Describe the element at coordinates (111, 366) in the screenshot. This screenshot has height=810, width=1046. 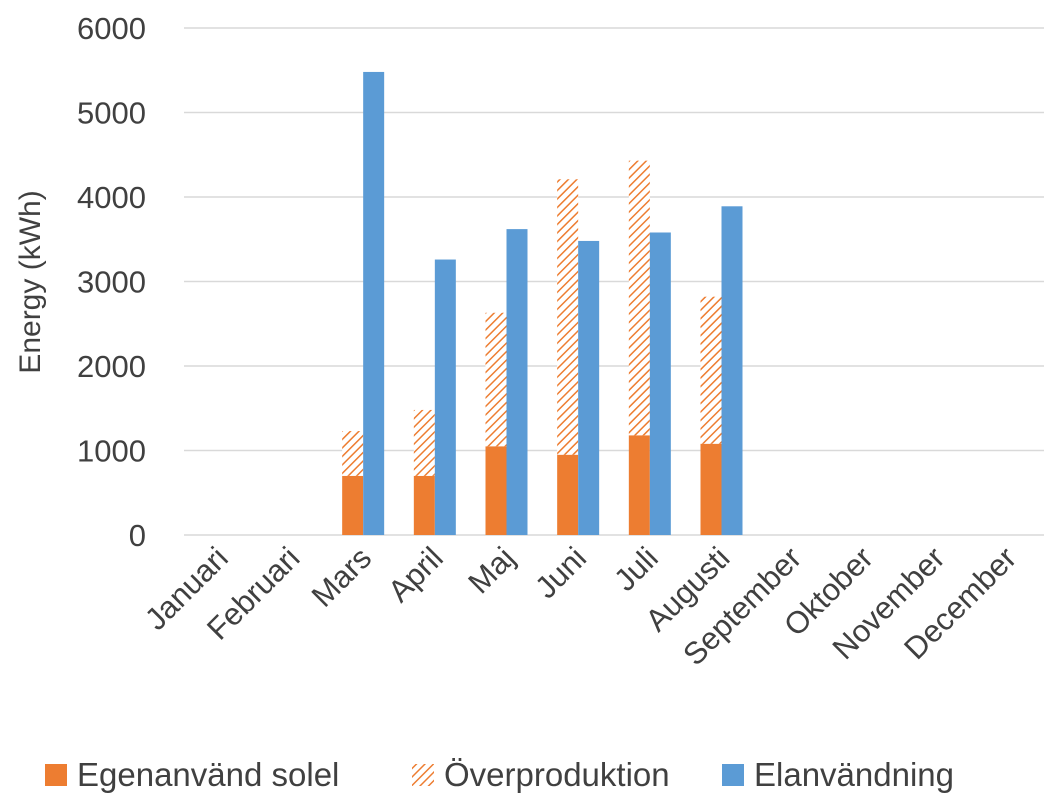
I see `y-tick-label: 2000` at that location.